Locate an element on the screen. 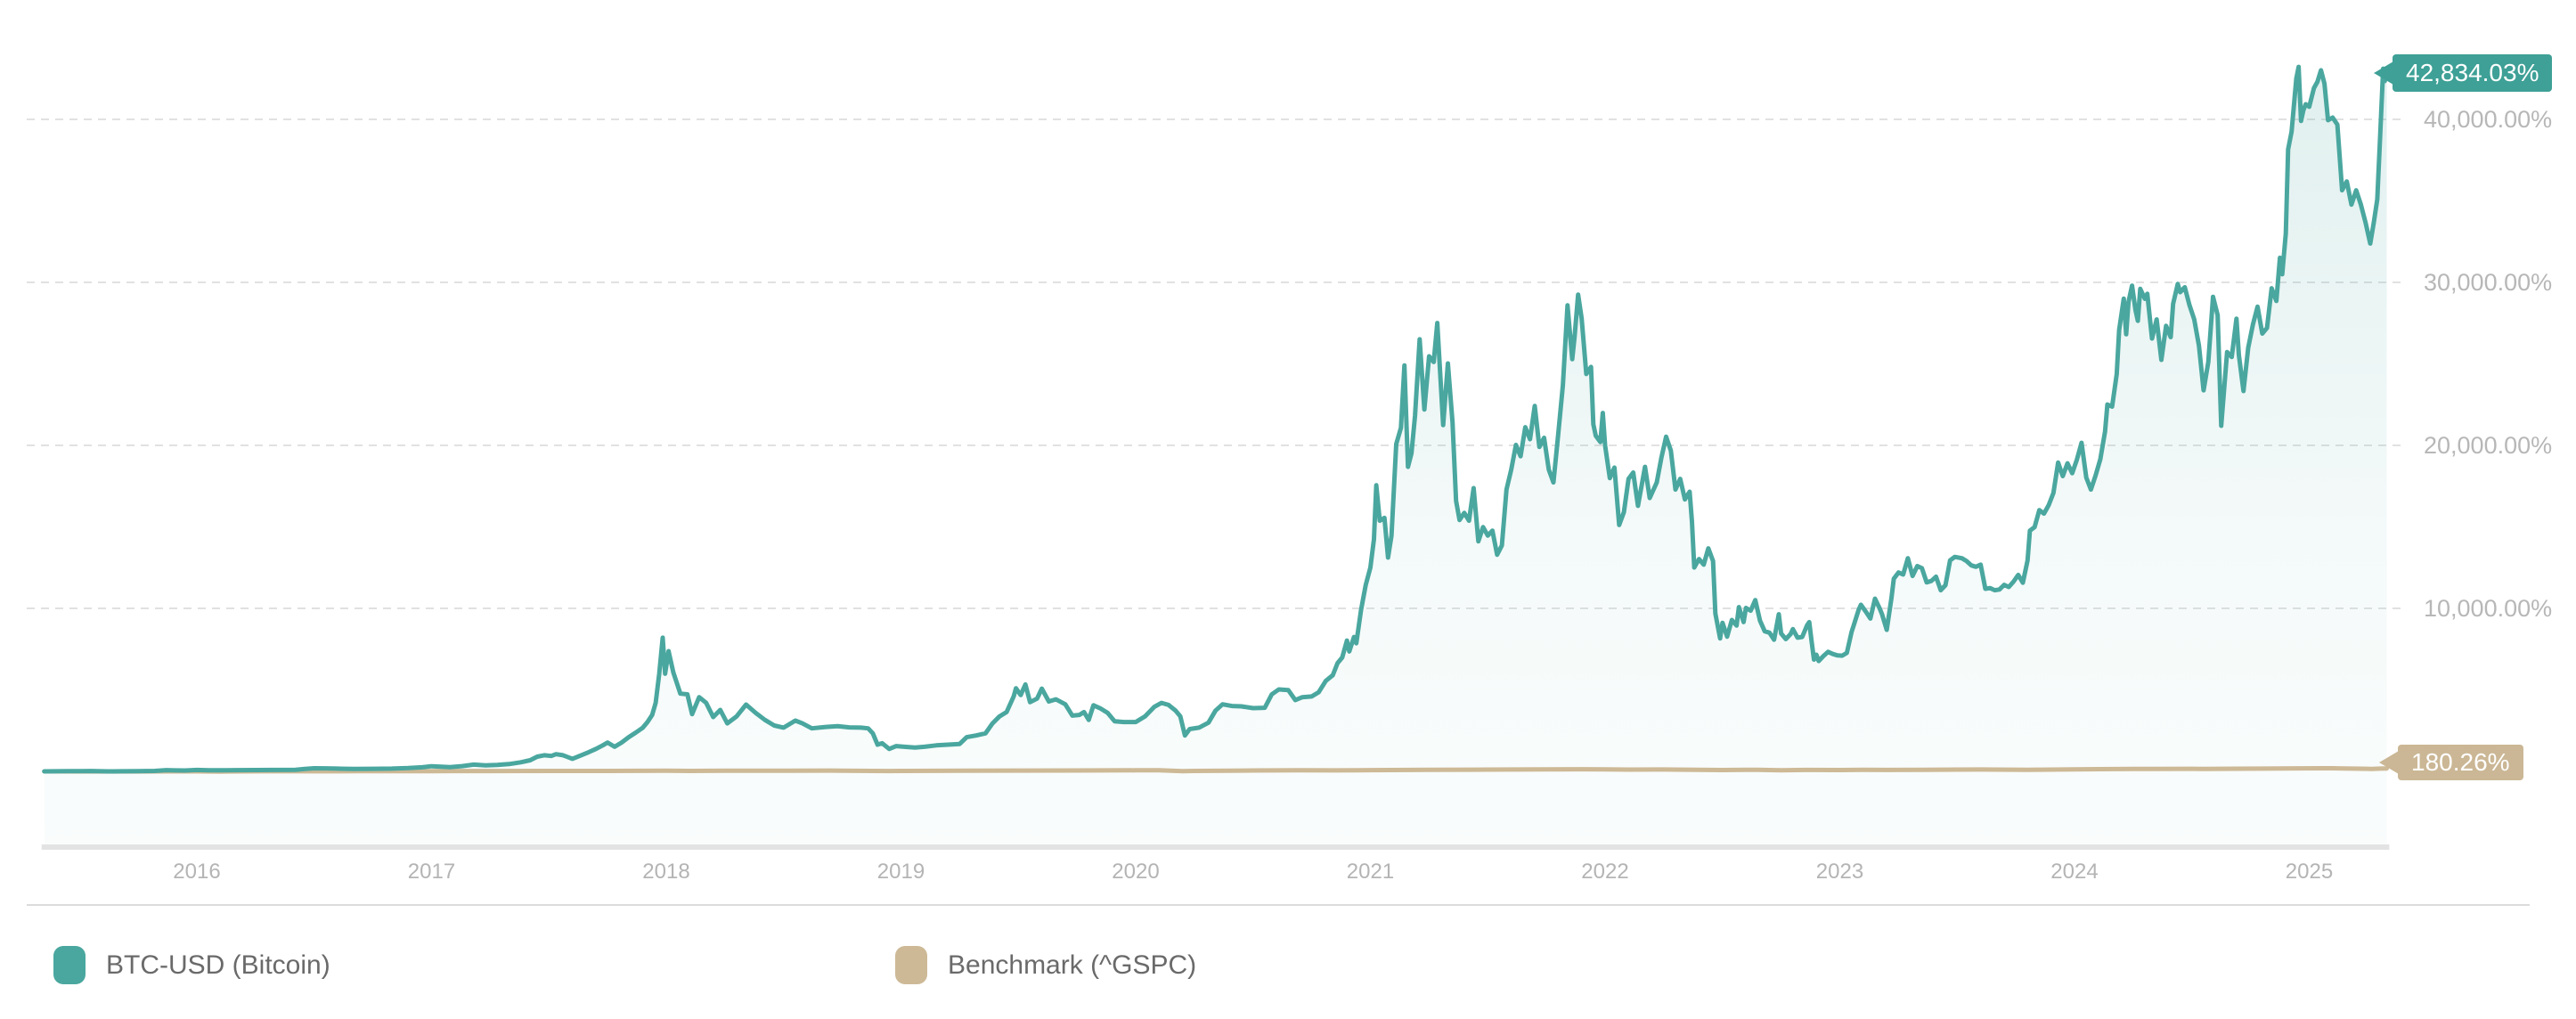 The image size is (2576, 1019). x-axis-label: 2017 is located at coordinates (432, 872).